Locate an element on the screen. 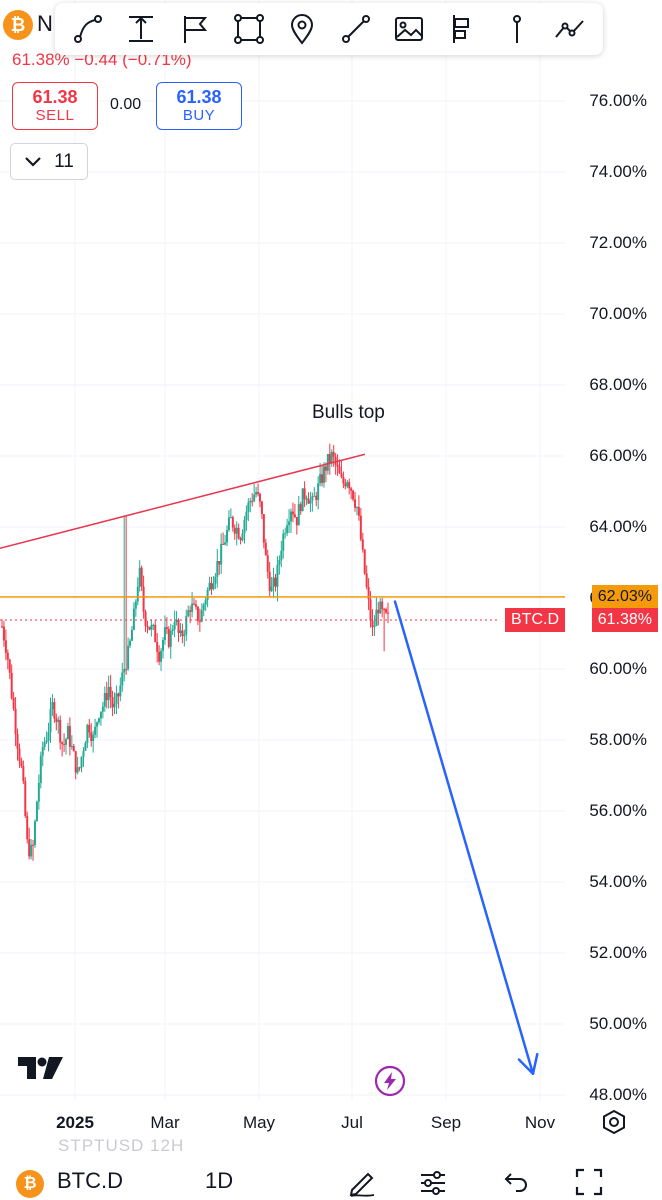 This screenshot has height=1200, width=662. sell-label: SELL is located at coordinates (55, 115).